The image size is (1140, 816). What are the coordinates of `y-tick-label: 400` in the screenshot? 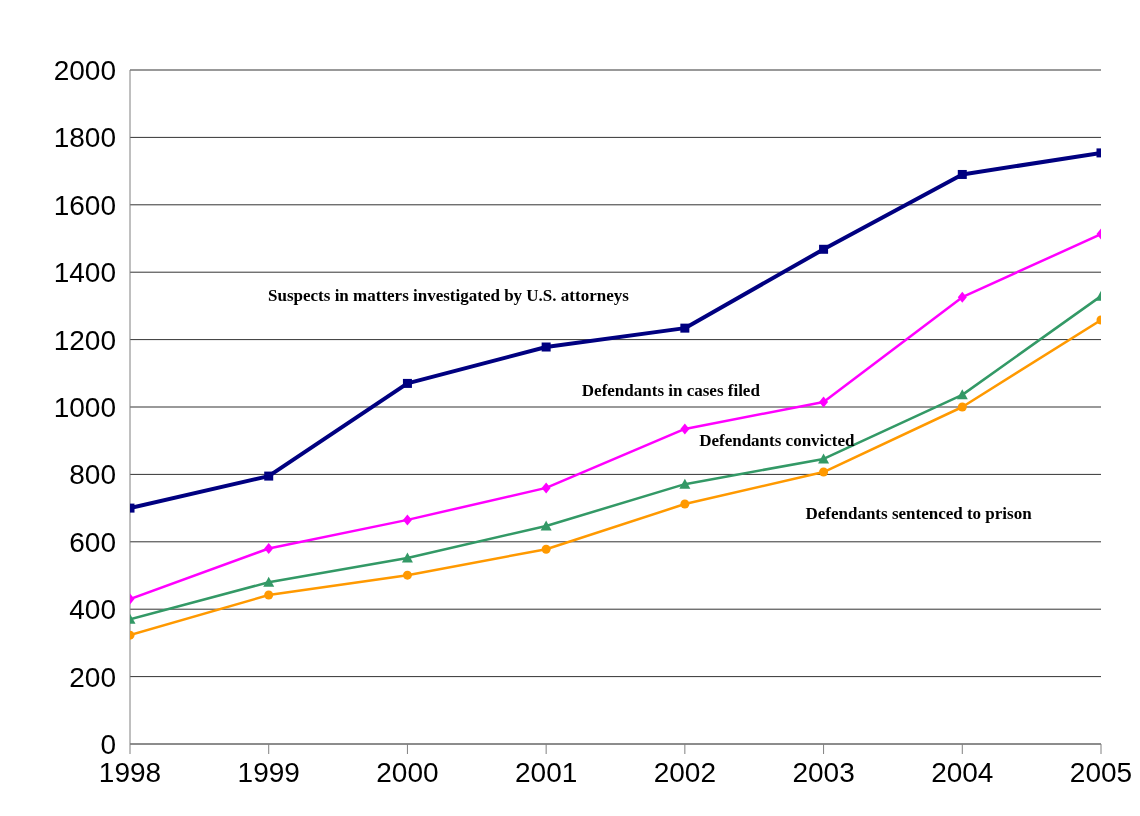 It's located at (92, 610).